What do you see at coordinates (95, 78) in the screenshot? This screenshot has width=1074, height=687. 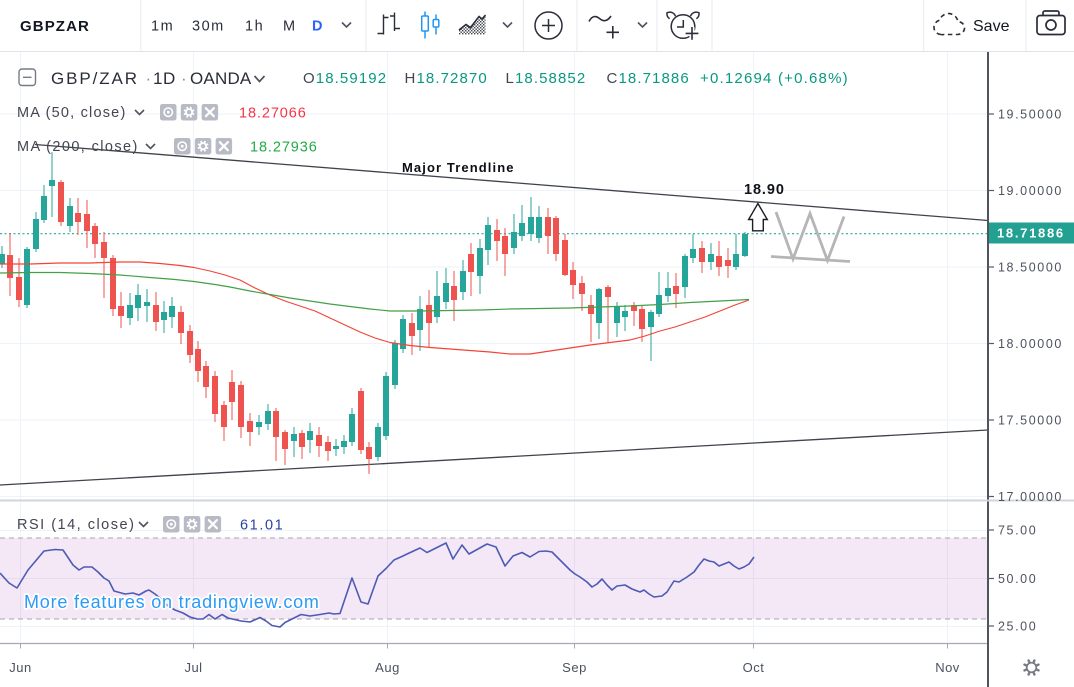 I see `svg-text: GBP/ZAR` at bounding box center [95, 78].